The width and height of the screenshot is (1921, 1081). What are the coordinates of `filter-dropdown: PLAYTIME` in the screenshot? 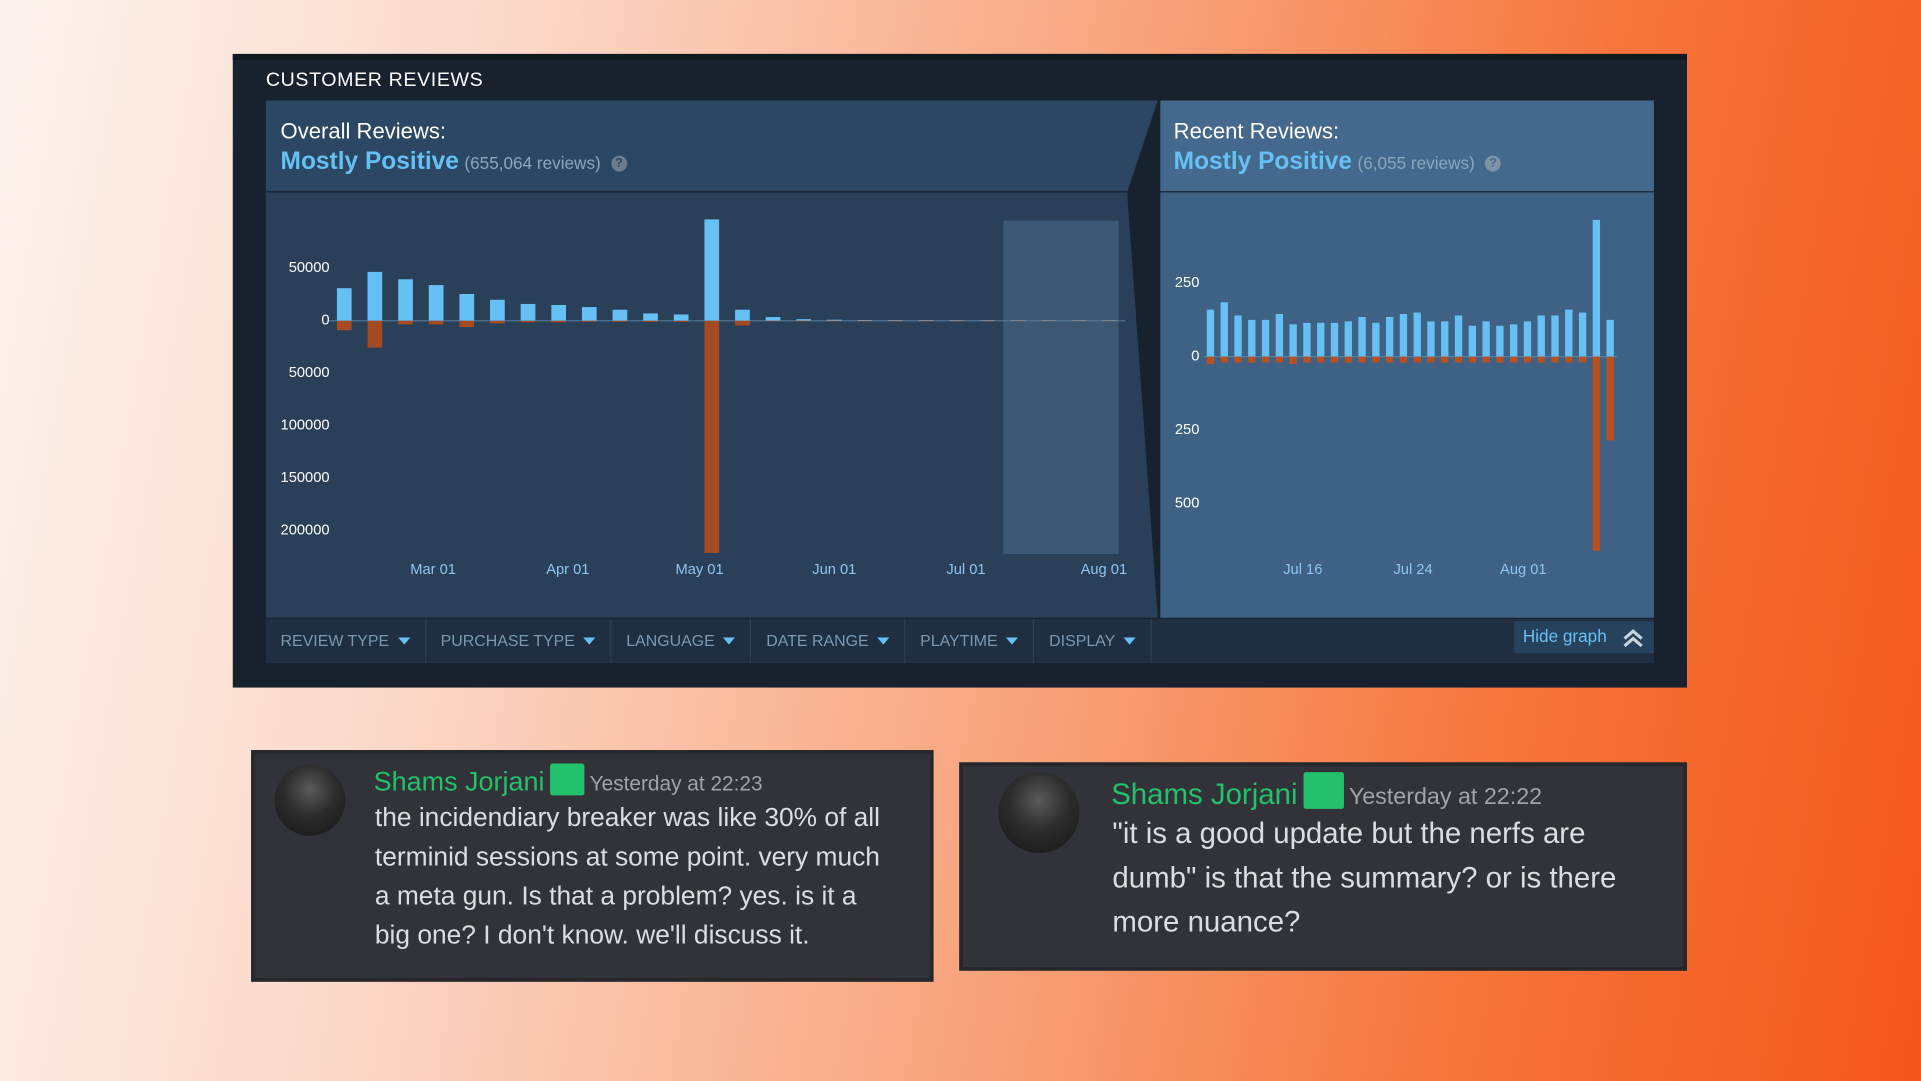 It's located at (970, 641).